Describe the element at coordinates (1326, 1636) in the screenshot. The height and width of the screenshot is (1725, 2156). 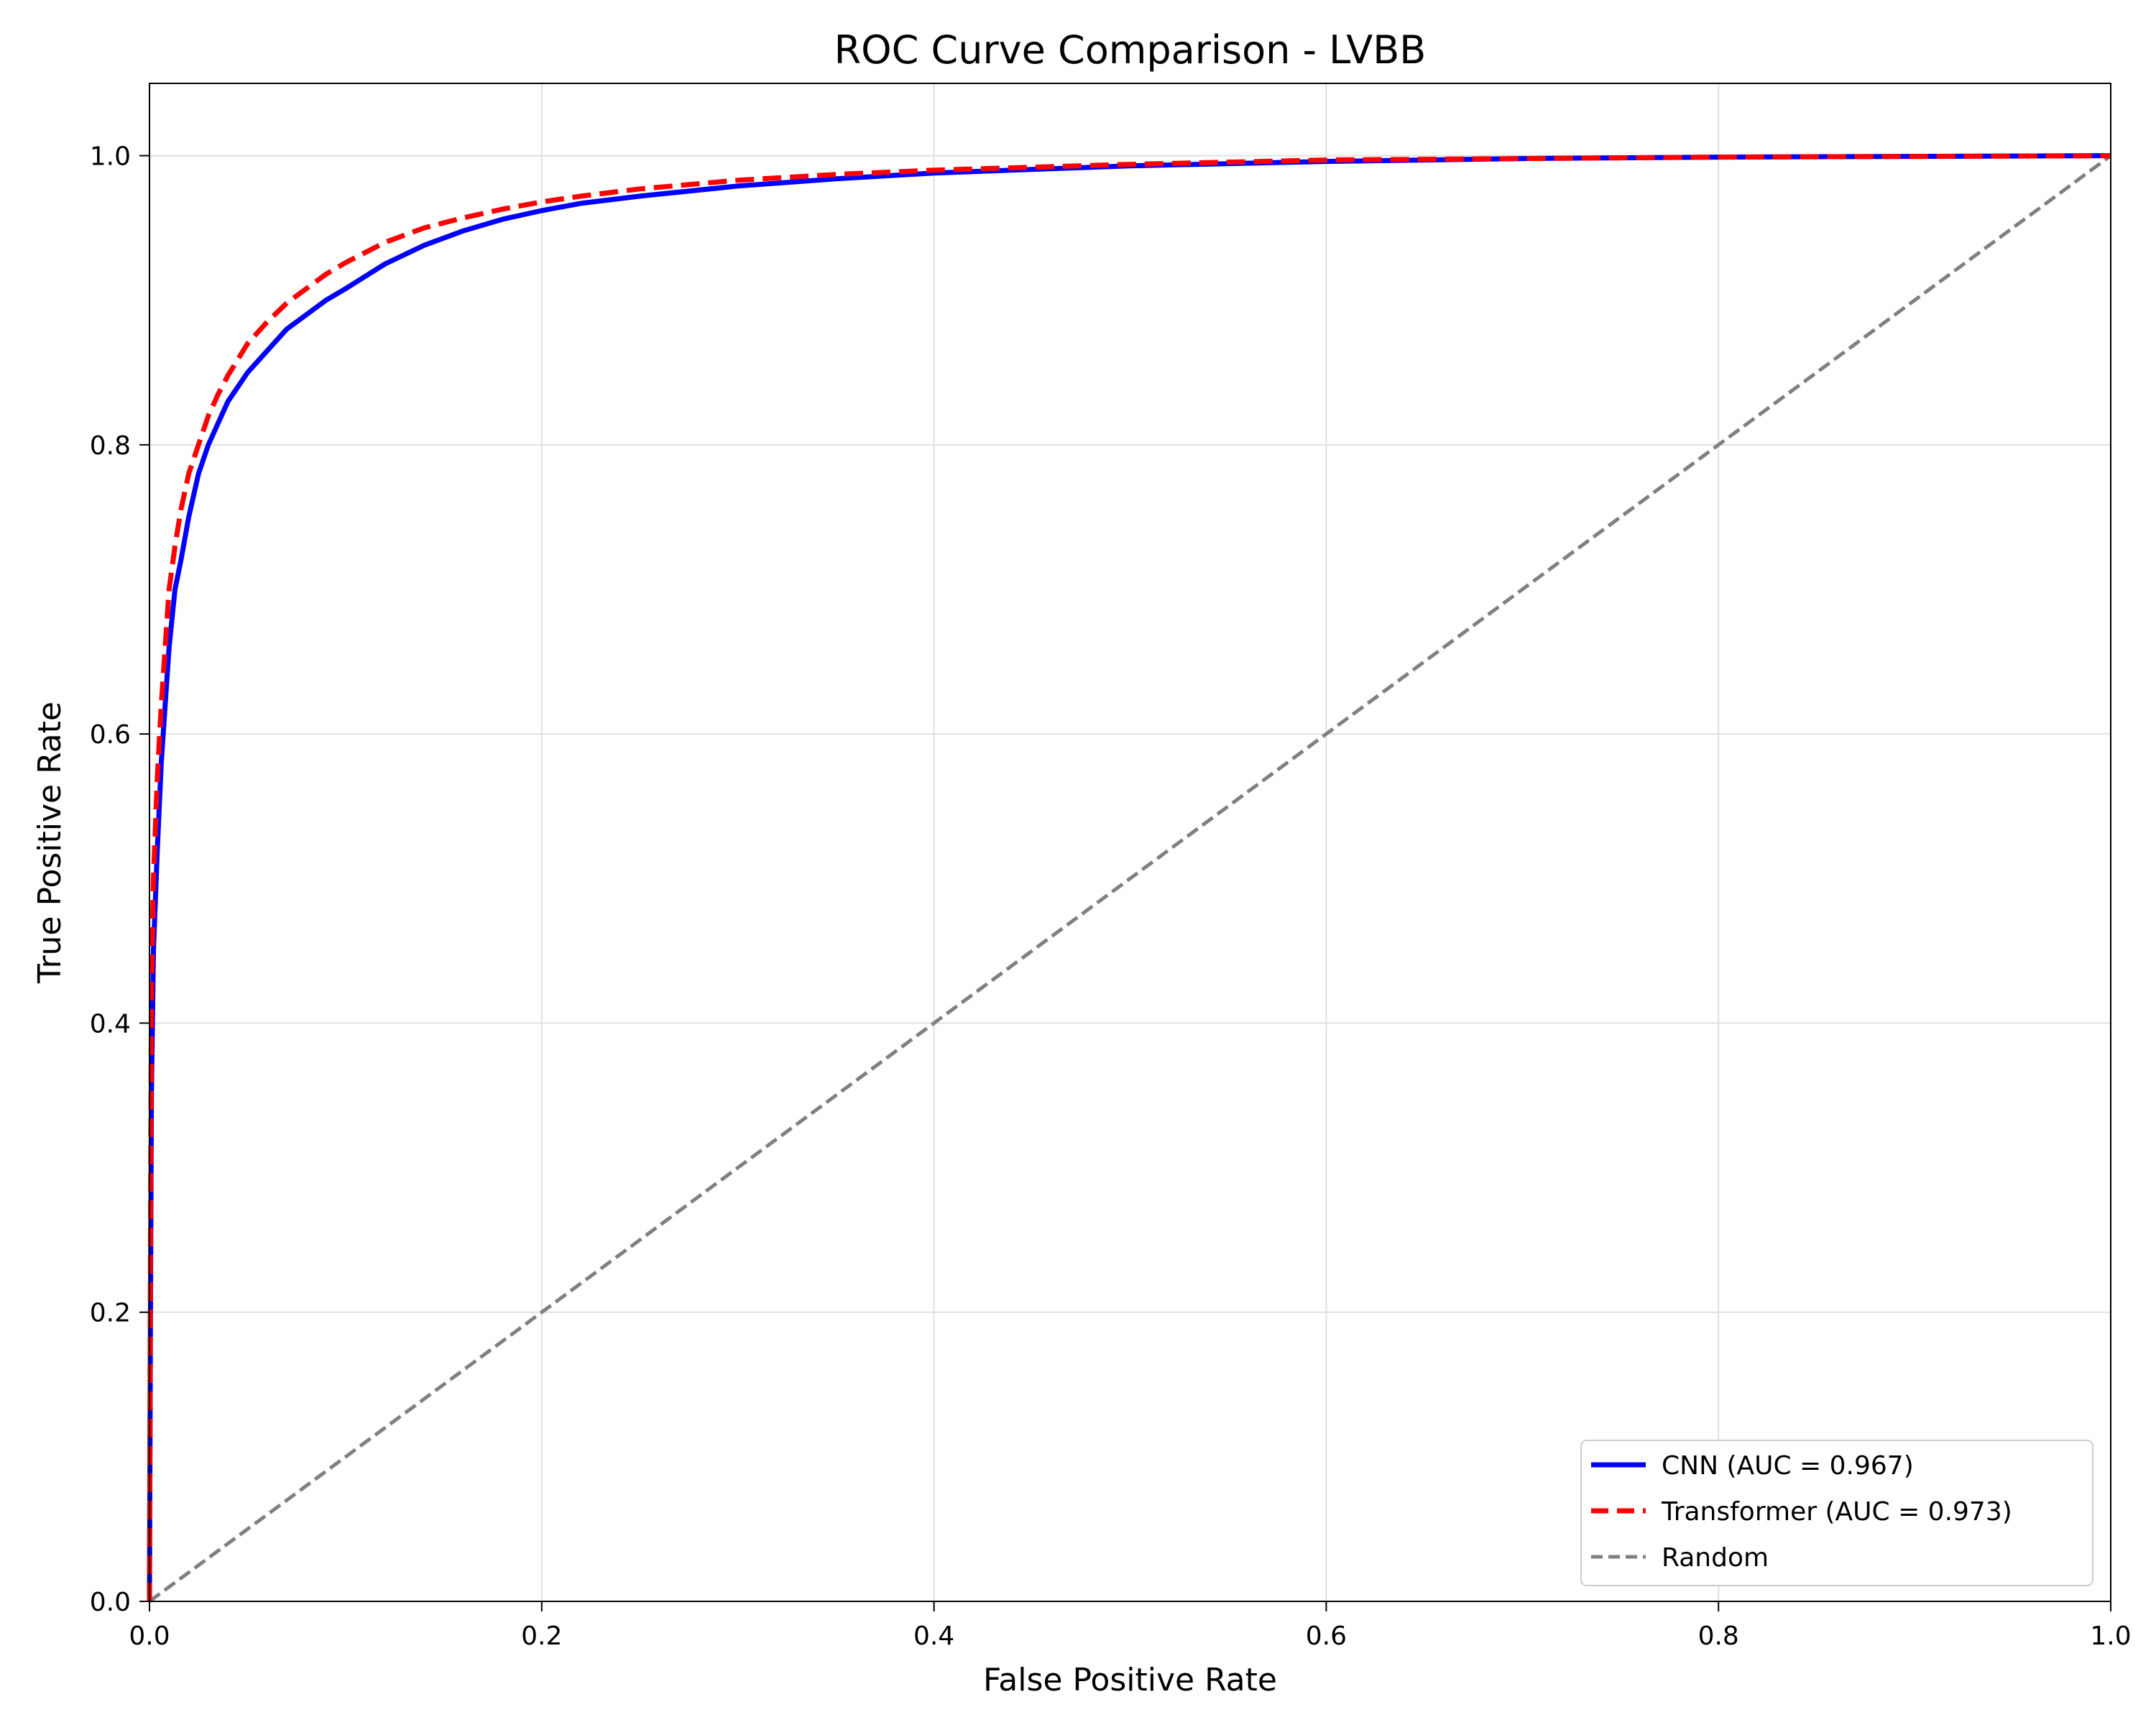
I see `x-tick-label: 0.6` at that location.